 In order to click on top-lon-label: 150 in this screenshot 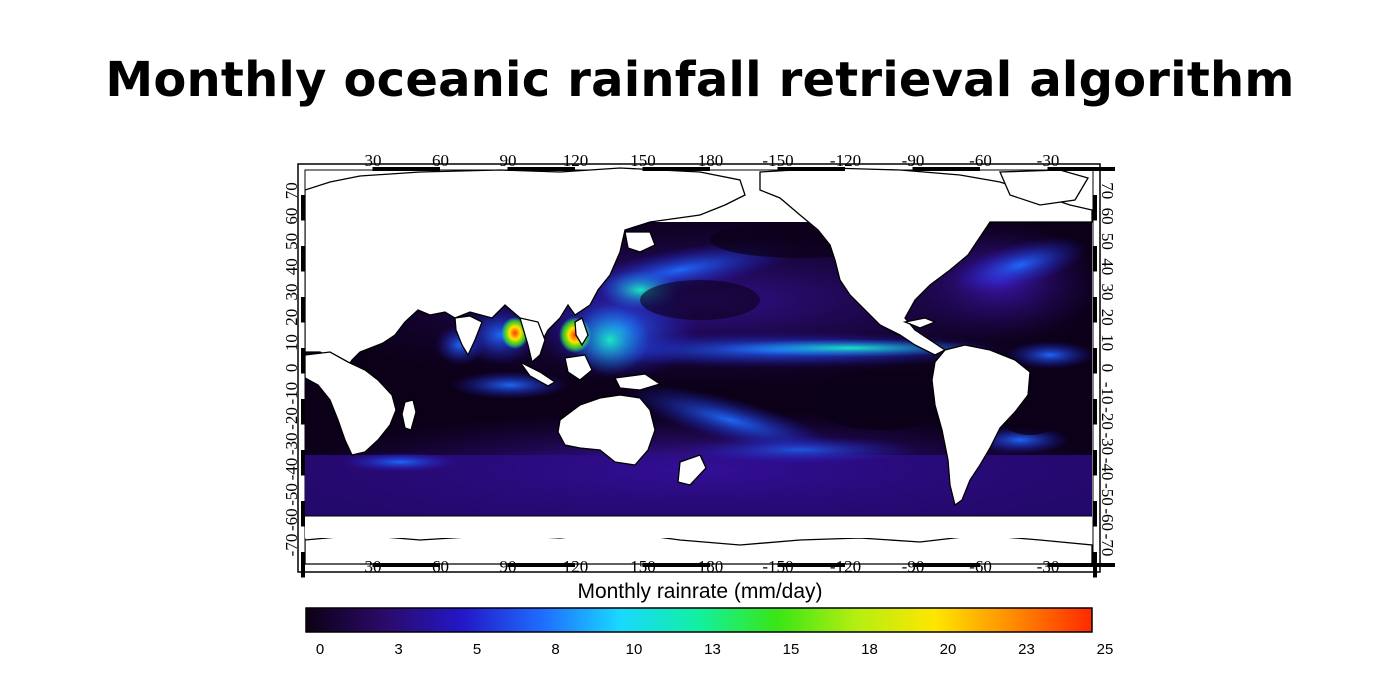, I will do `click(643, 160)`.